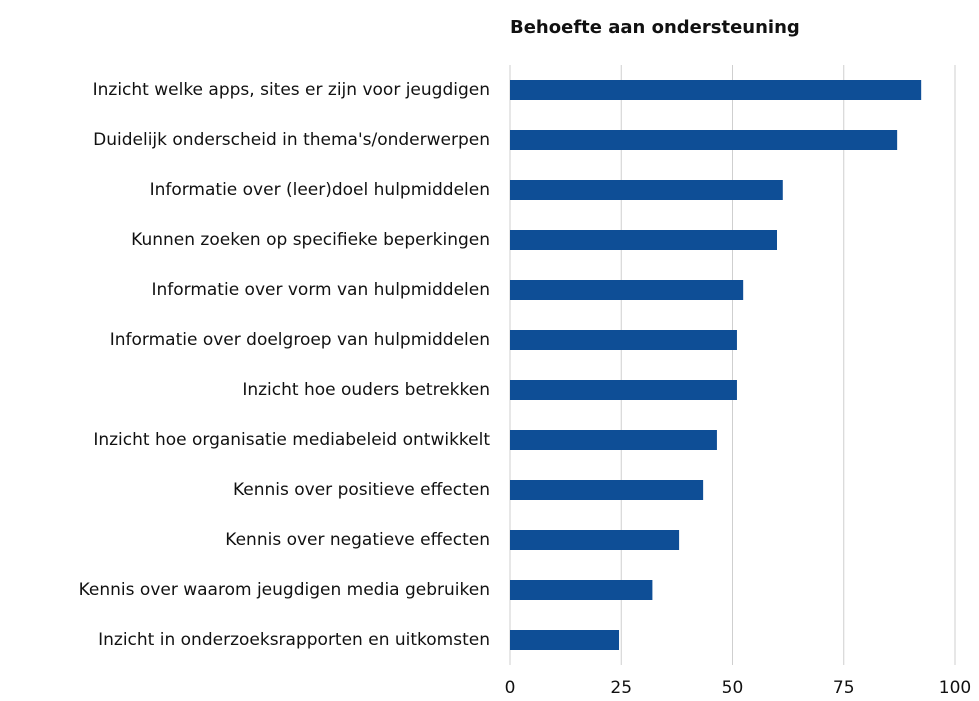  What do you see at coordinates (310, 240) in the screenshot?
I see `y-tick-label: Kunnen zoeken op specifieke beperkingen` at bounding box center [310, 240].